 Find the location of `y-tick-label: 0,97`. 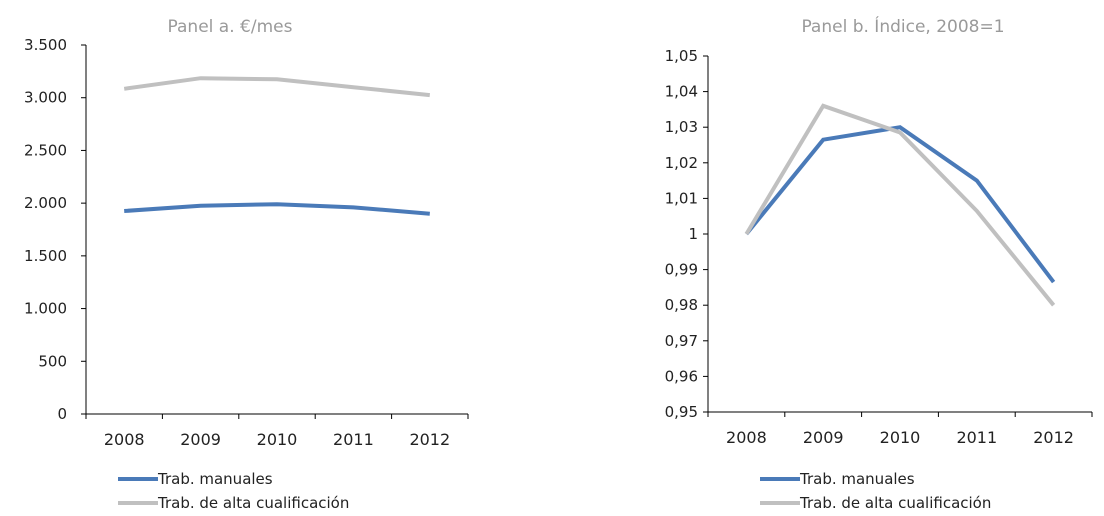

y-tick-label: 0,97 is located at coordinates (681, 341).